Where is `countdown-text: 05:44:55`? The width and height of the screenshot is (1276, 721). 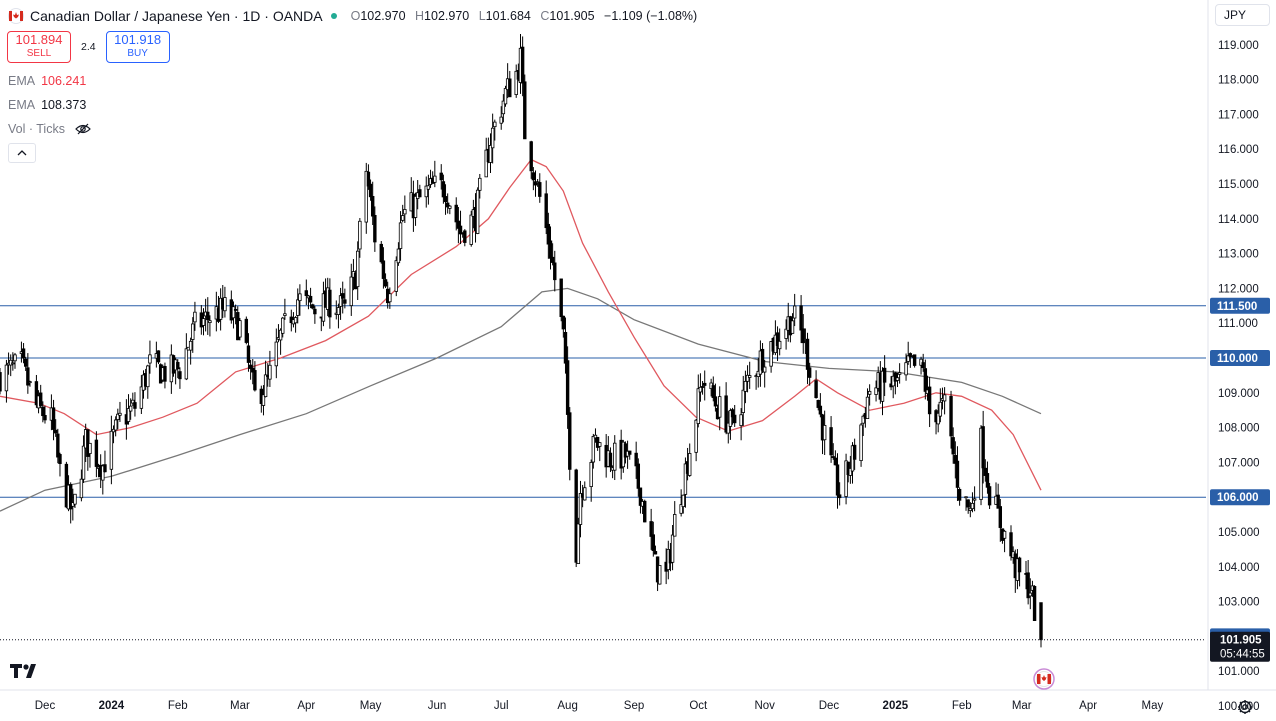
countdown-text: 05:44:55 is located at coordinates (1242, 655).